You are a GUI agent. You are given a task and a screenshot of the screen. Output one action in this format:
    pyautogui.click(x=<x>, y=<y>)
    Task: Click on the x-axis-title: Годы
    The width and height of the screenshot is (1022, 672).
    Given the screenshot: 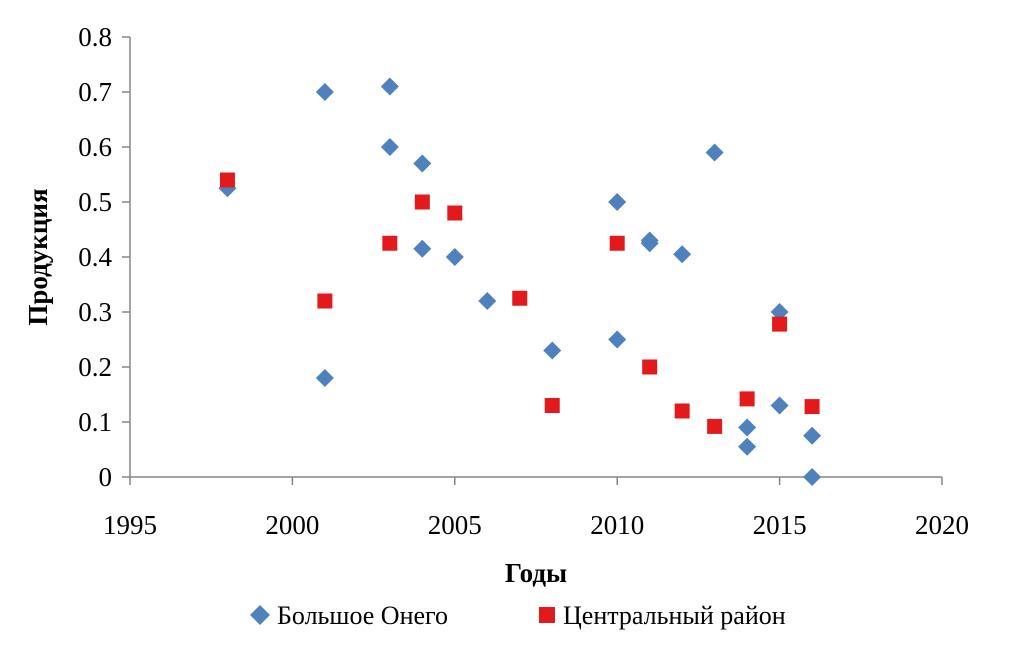 What is the action you would take?
    pyautogui.click(x=536, y=573)
    